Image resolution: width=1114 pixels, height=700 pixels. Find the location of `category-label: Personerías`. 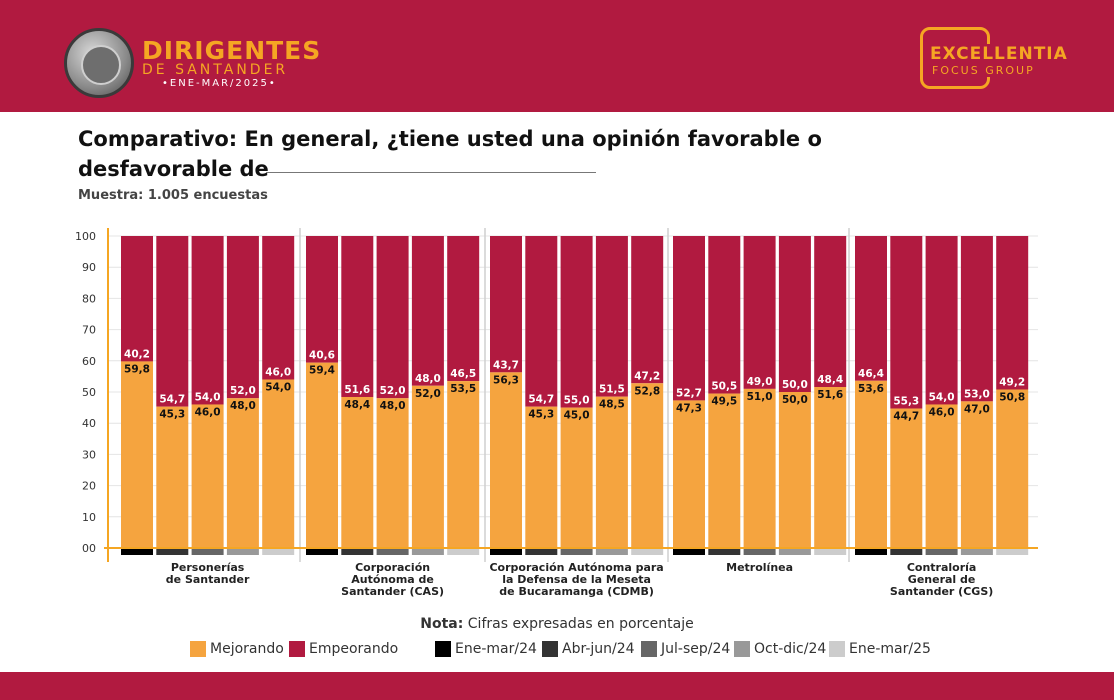

category-label: Personerías is located at coordinates (208, 567).